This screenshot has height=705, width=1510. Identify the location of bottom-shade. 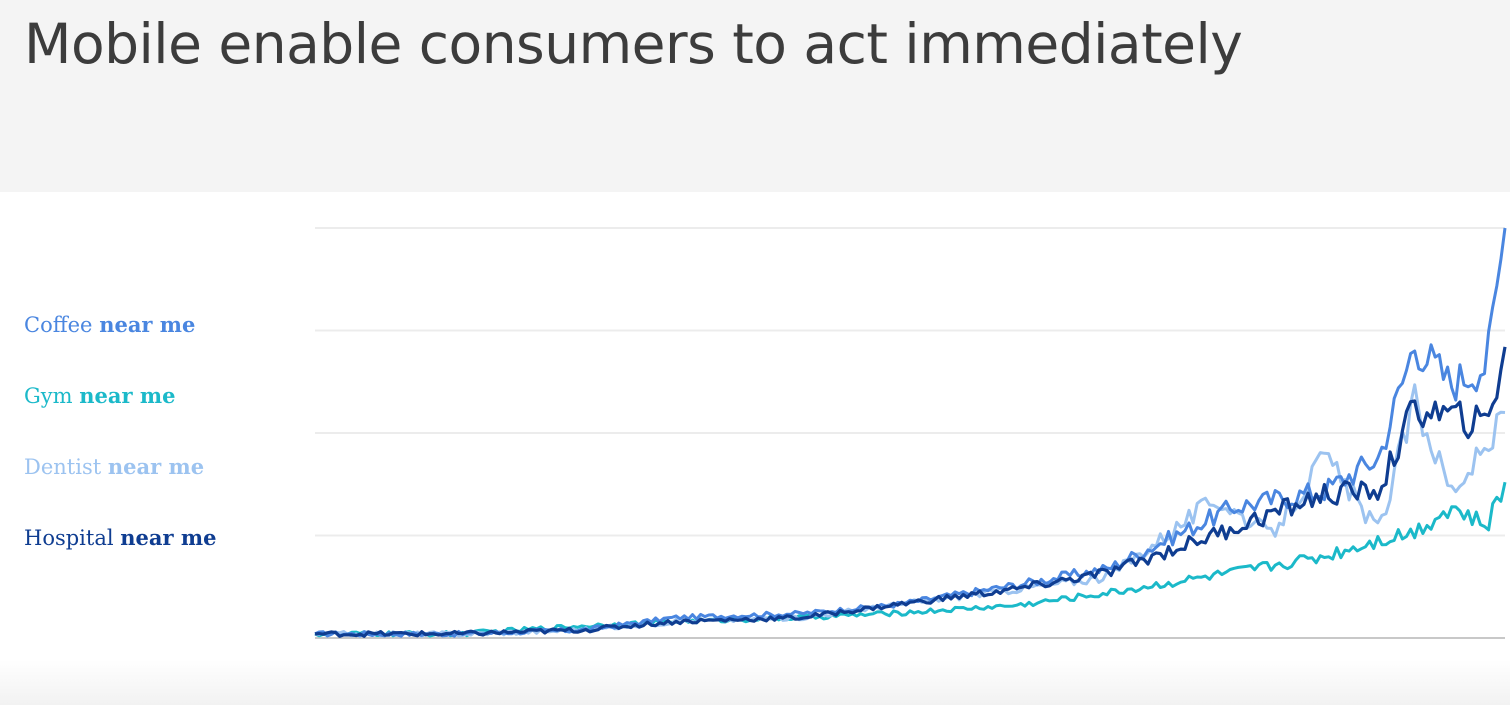
(755, 682).